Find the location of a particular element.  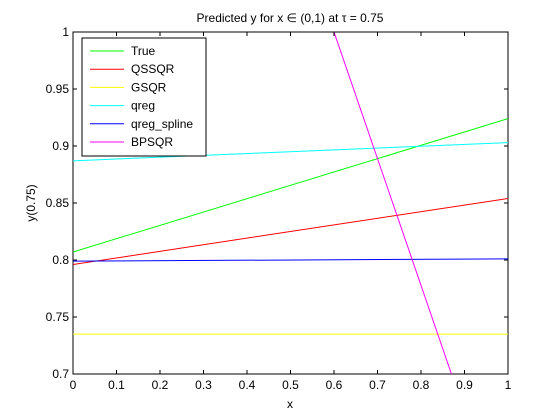

x-tick-label: 1 is located at coordinates (508, 385).